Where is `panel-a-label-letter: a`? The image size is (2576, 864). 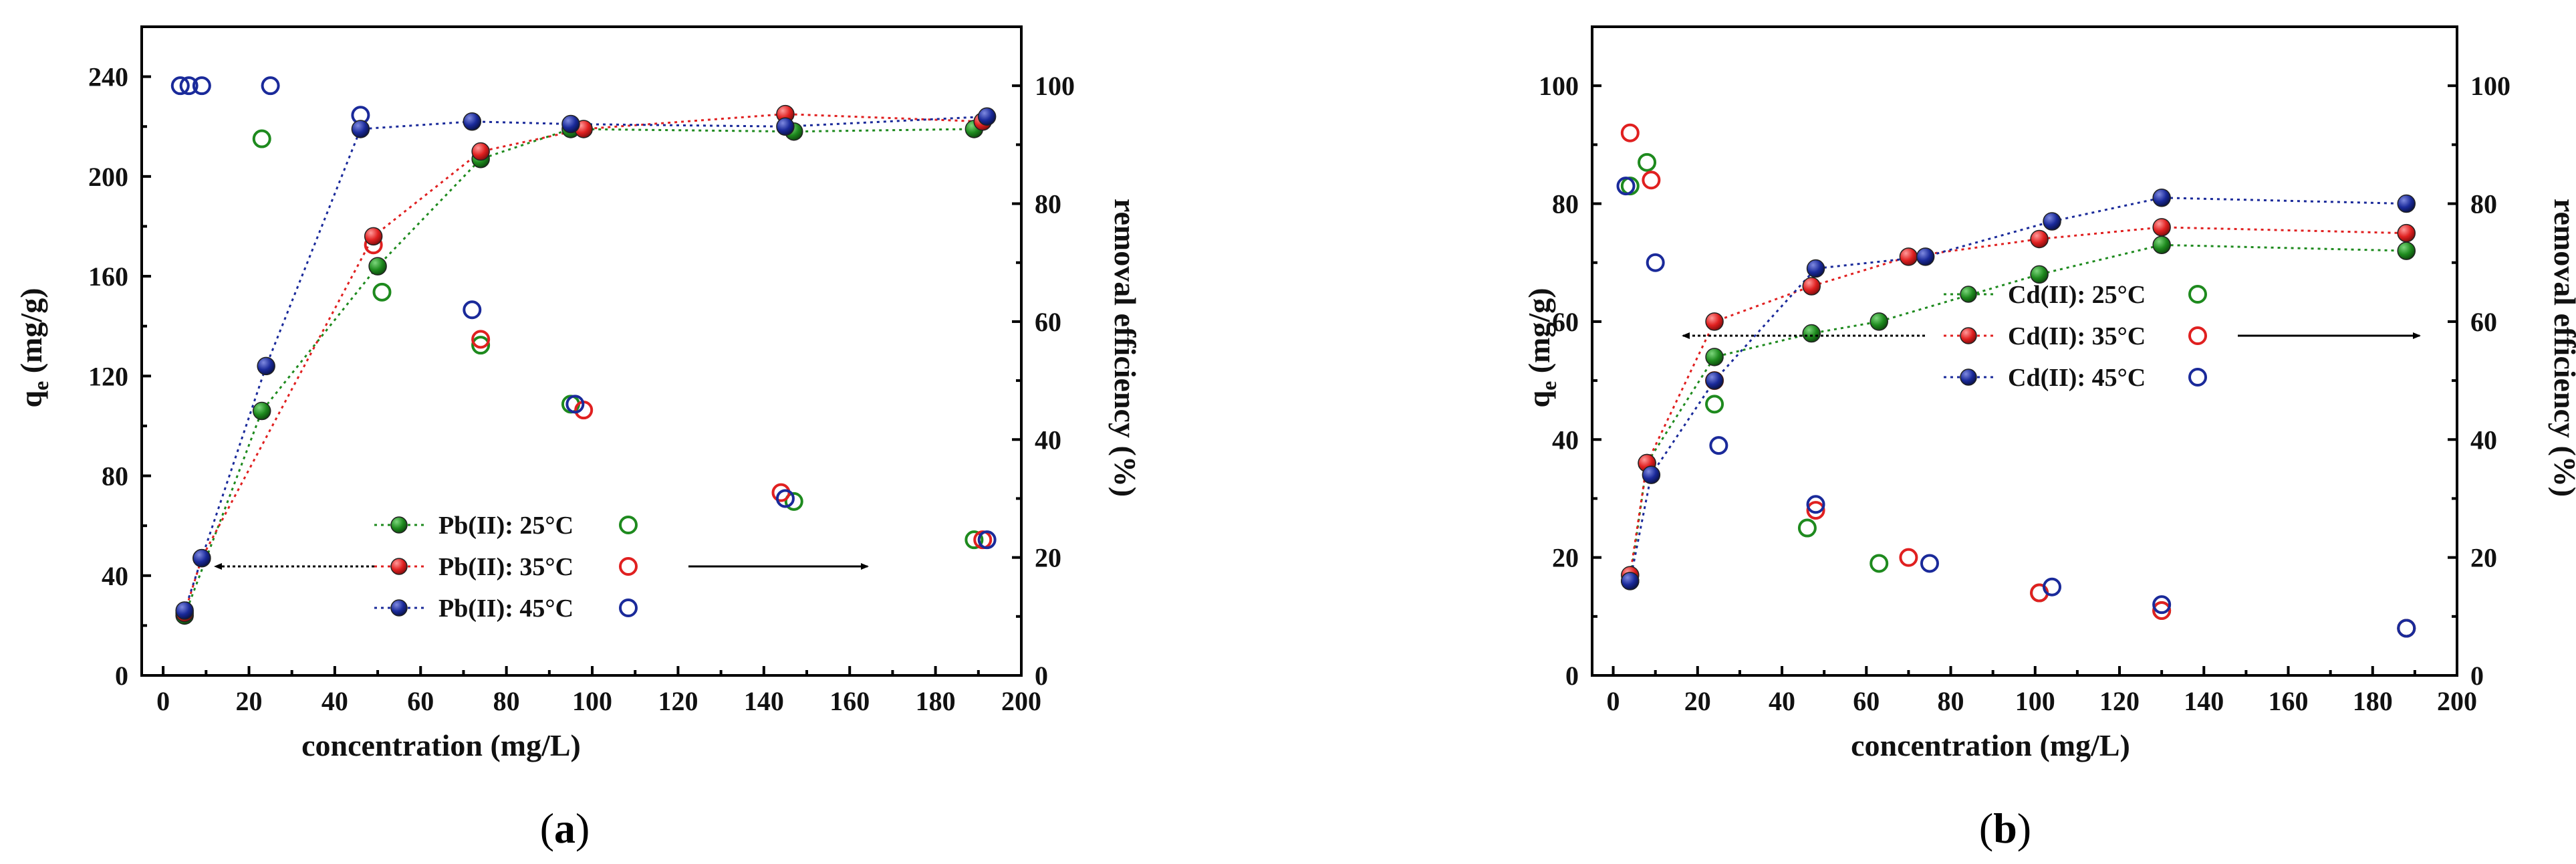
panel-a-label-letter: a is located at coordinates (564, 828).